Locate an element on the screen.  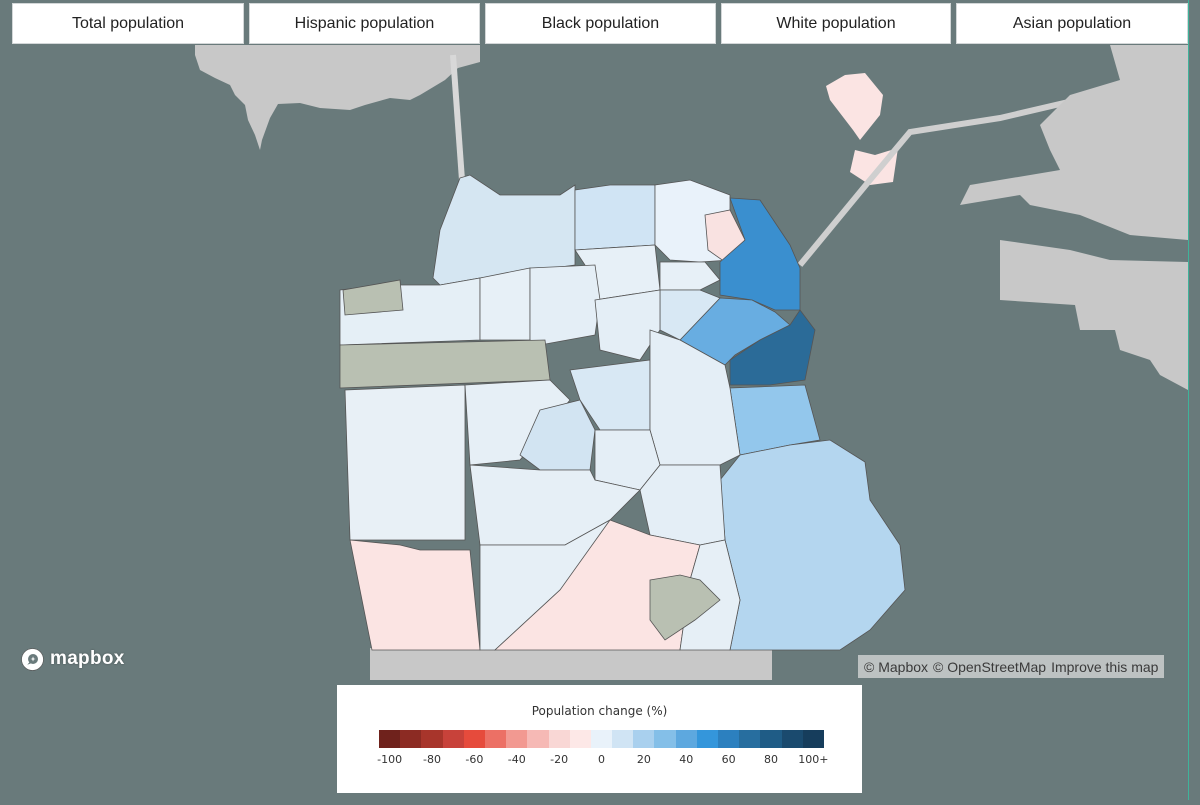
golden-gate-bridge is located at coordinates (457, 117).